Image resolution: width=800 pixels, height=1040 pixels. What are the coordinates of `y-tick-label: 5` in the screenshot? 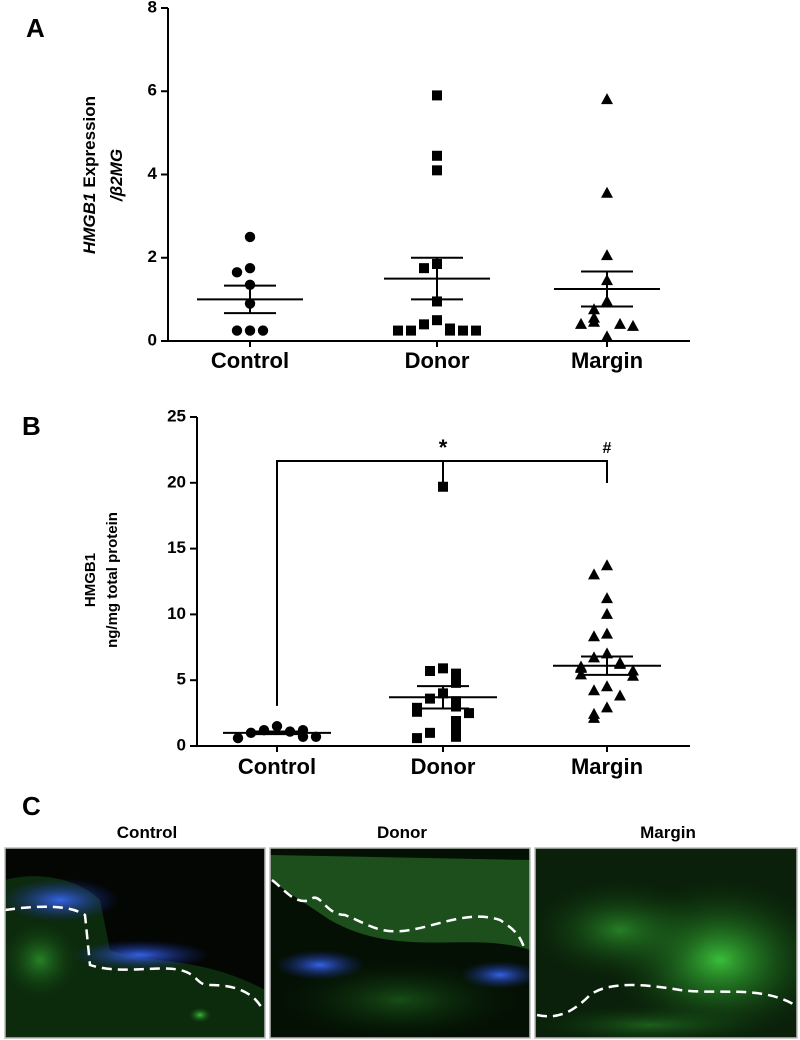 It's located at (181, 679).